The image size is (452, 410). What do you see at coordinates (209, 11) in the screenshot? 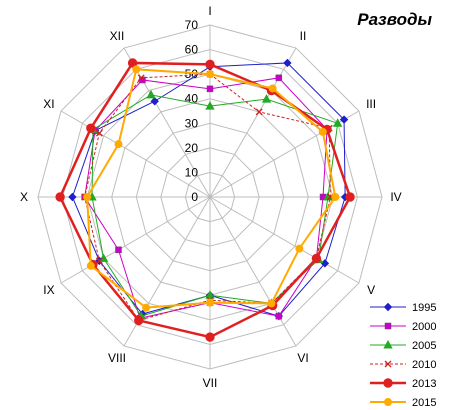
I see `category-label: I` at bounding box center [209, 11].